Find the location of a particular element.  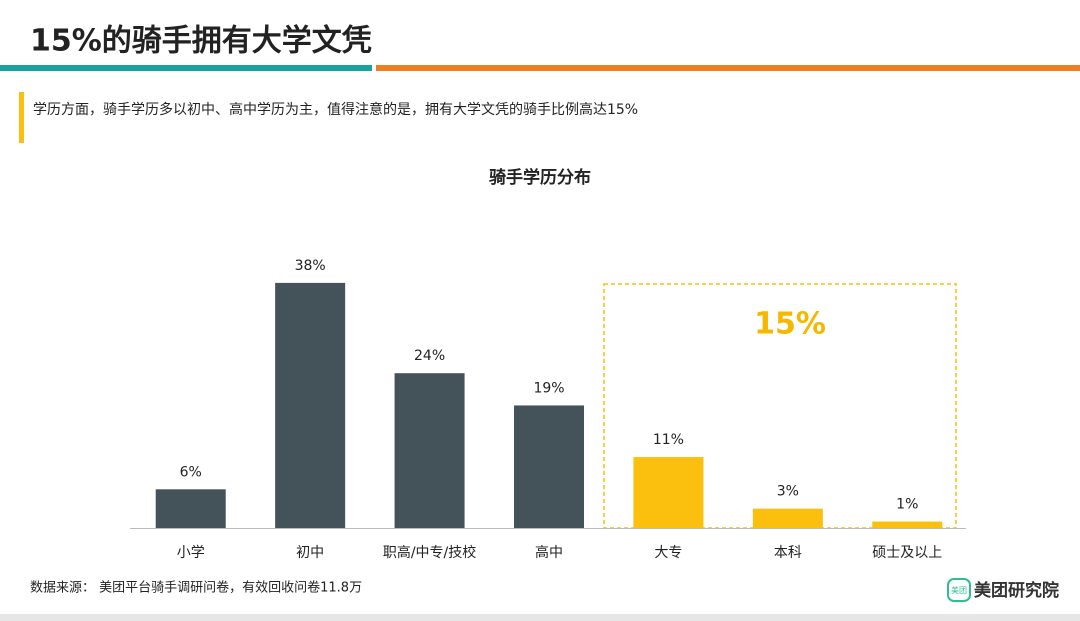

value-label: 3% is located at coordinates (788, 492).